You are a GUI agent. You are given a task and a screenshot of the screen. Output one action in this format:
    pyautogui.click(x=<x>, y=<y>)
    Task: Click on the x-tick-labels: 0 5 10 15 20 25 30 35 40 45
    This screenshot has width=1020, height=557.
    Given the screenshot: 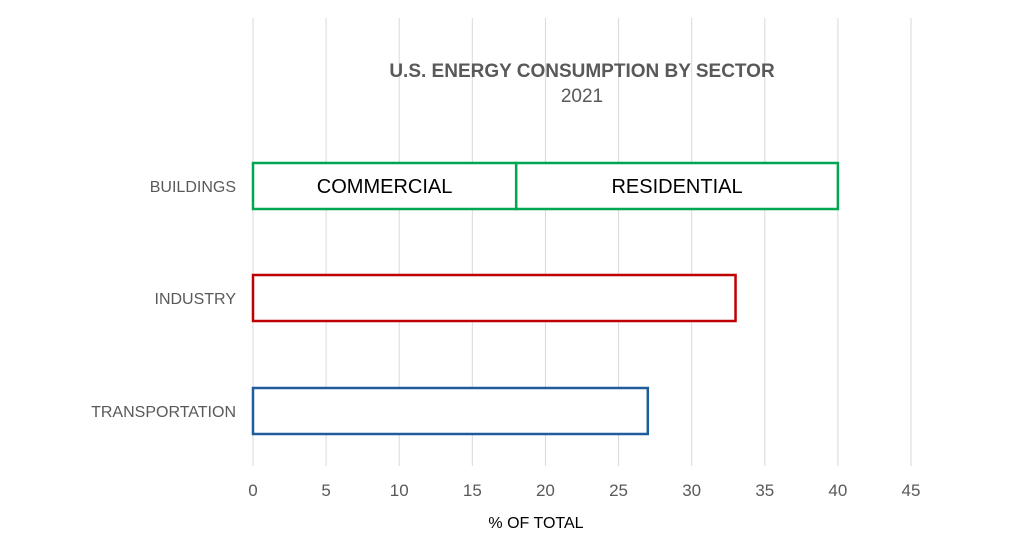 What is the action you would take?
    pyautogui.click(x=584, y=490)
    